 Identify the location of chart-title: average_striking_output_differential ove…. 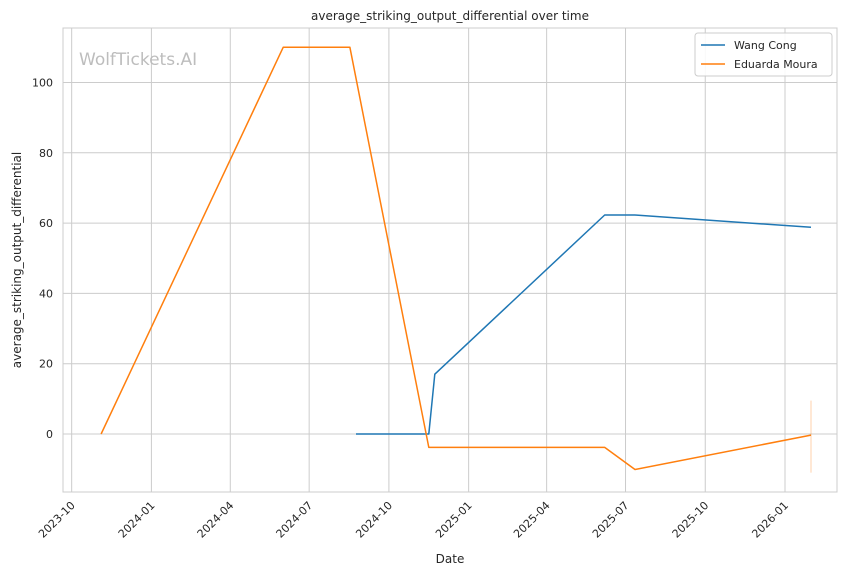
(450, 16).